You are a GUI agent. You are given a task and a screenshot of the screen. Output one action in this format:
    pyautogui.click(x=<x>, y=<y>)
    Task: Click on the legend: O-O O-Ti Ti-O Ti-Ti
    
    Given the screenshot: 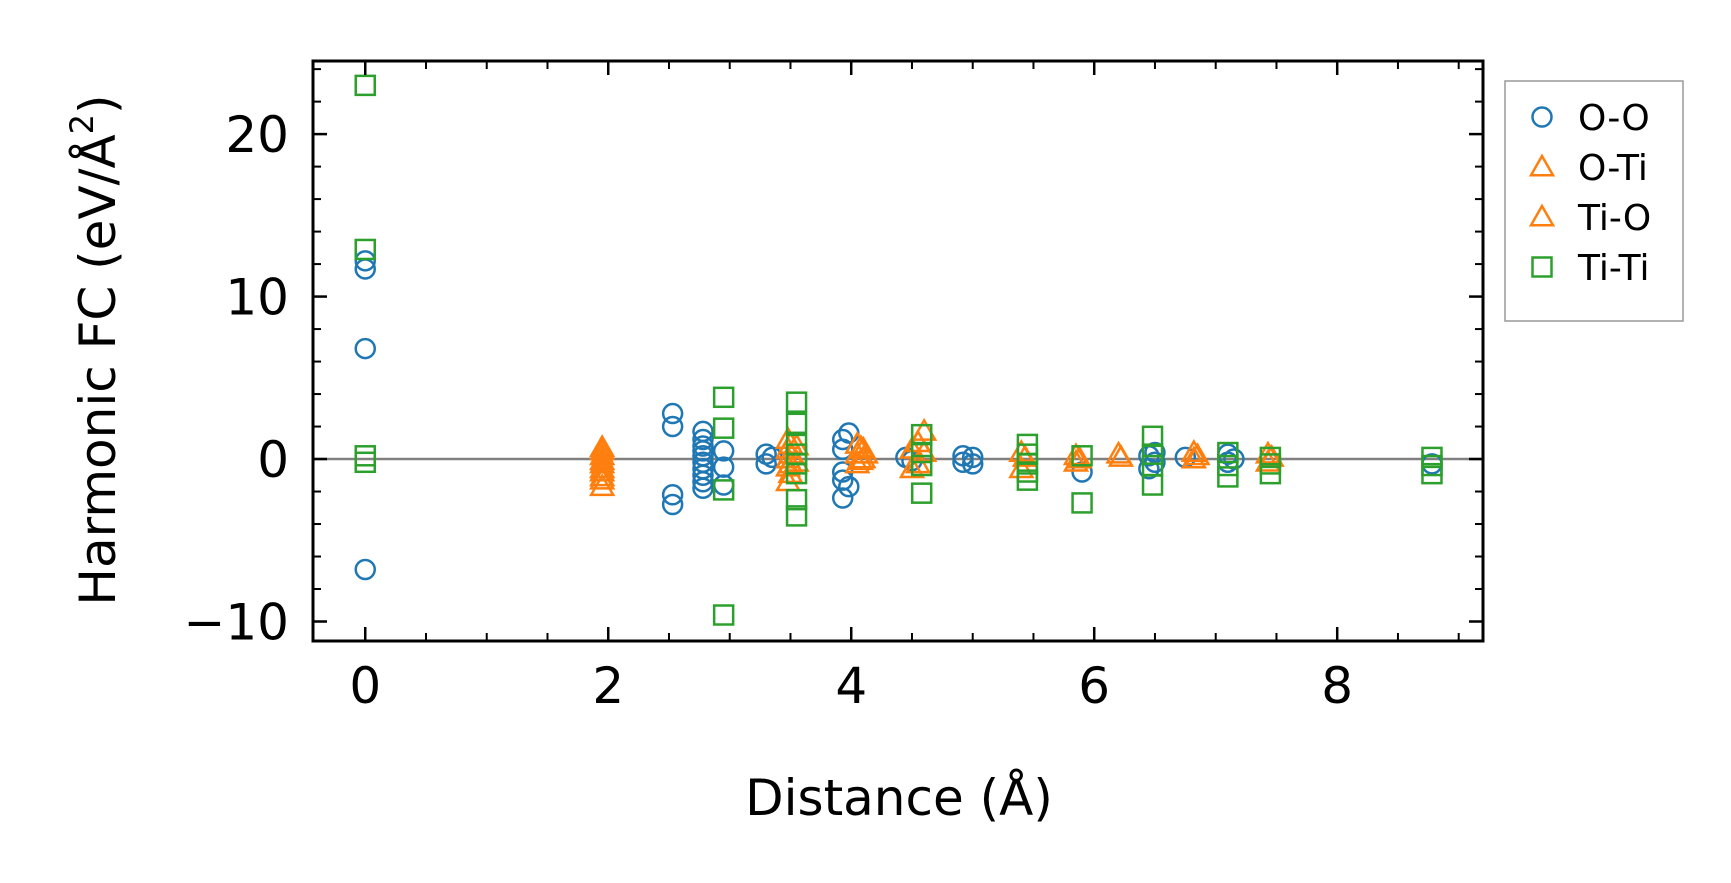 What is the action you would take?
    pyautogui.click(x=1594, y=201)
    